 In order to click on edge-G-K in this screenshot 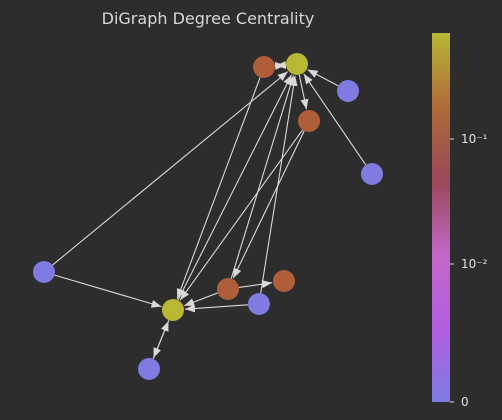, I will do `click(161, 339)`.